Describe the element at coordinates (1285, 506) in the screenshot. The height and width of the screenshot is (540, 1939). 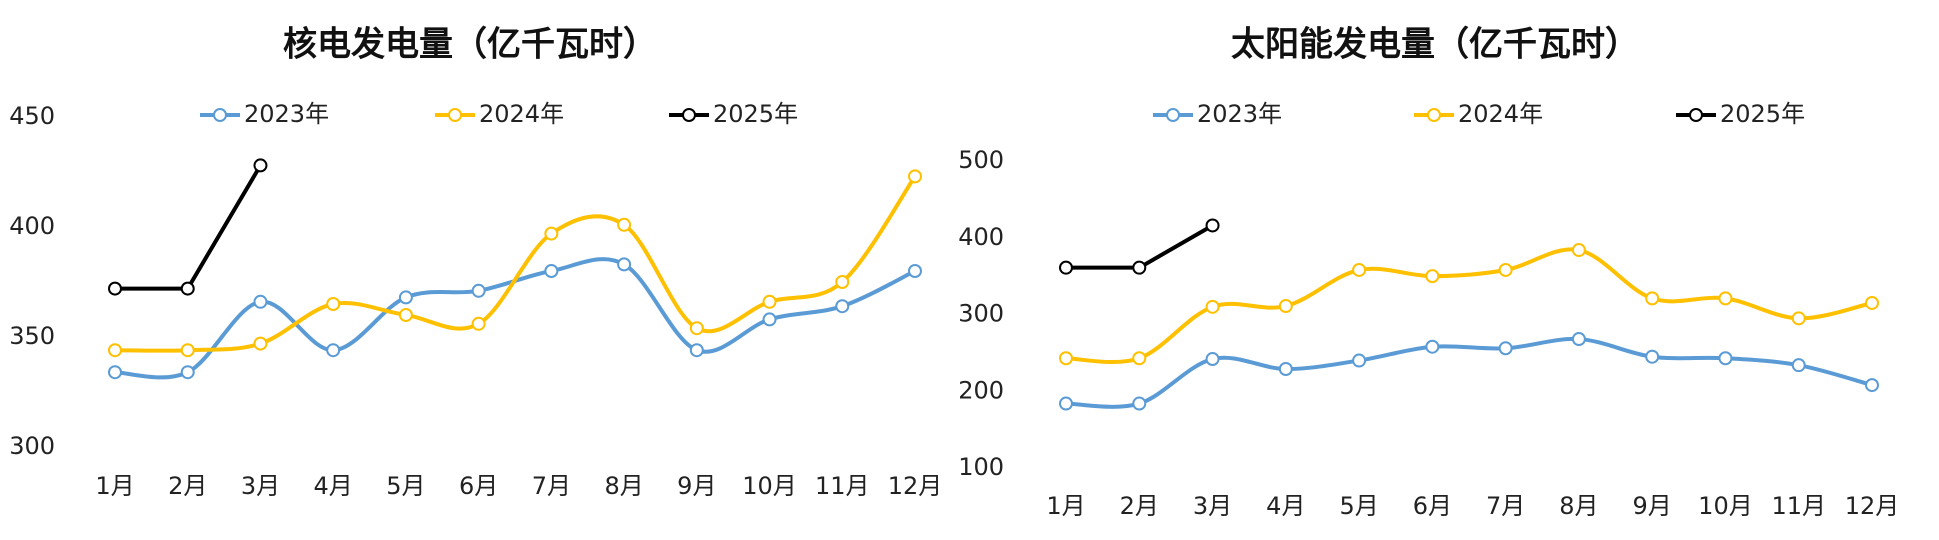
I see `x-tick-label: 4月` at that location.